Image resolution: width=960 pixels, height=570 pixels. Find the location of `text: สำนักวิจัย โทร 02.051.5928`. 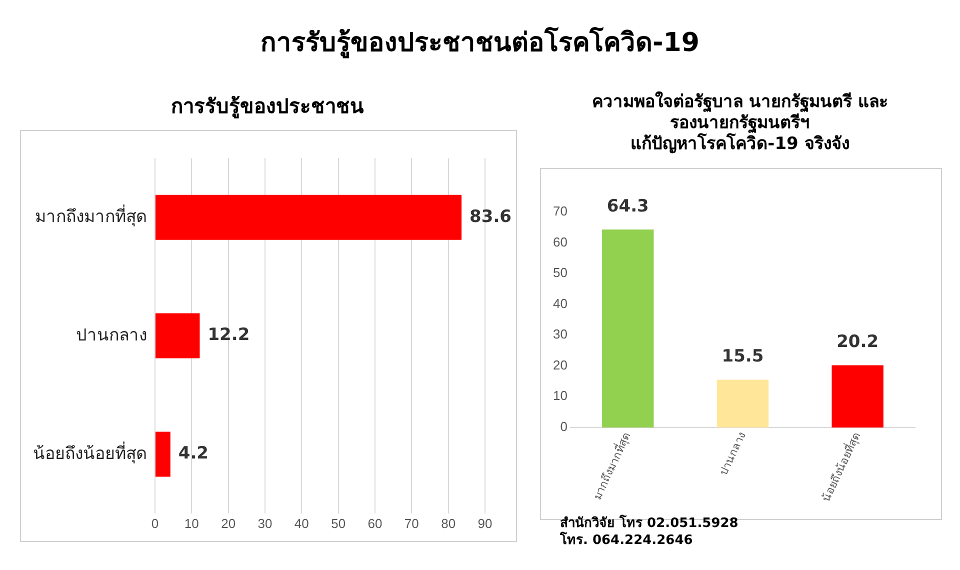

text: สำนักวิจัย โทร 02.051.5928 is located at coordinates (649, 523).